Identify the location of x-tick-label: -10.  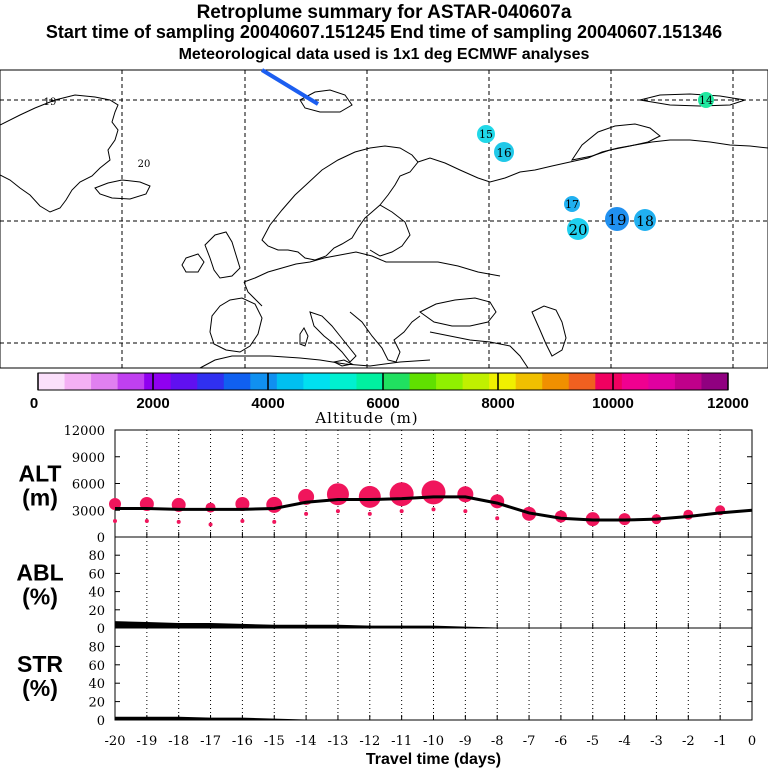
(433, 741).